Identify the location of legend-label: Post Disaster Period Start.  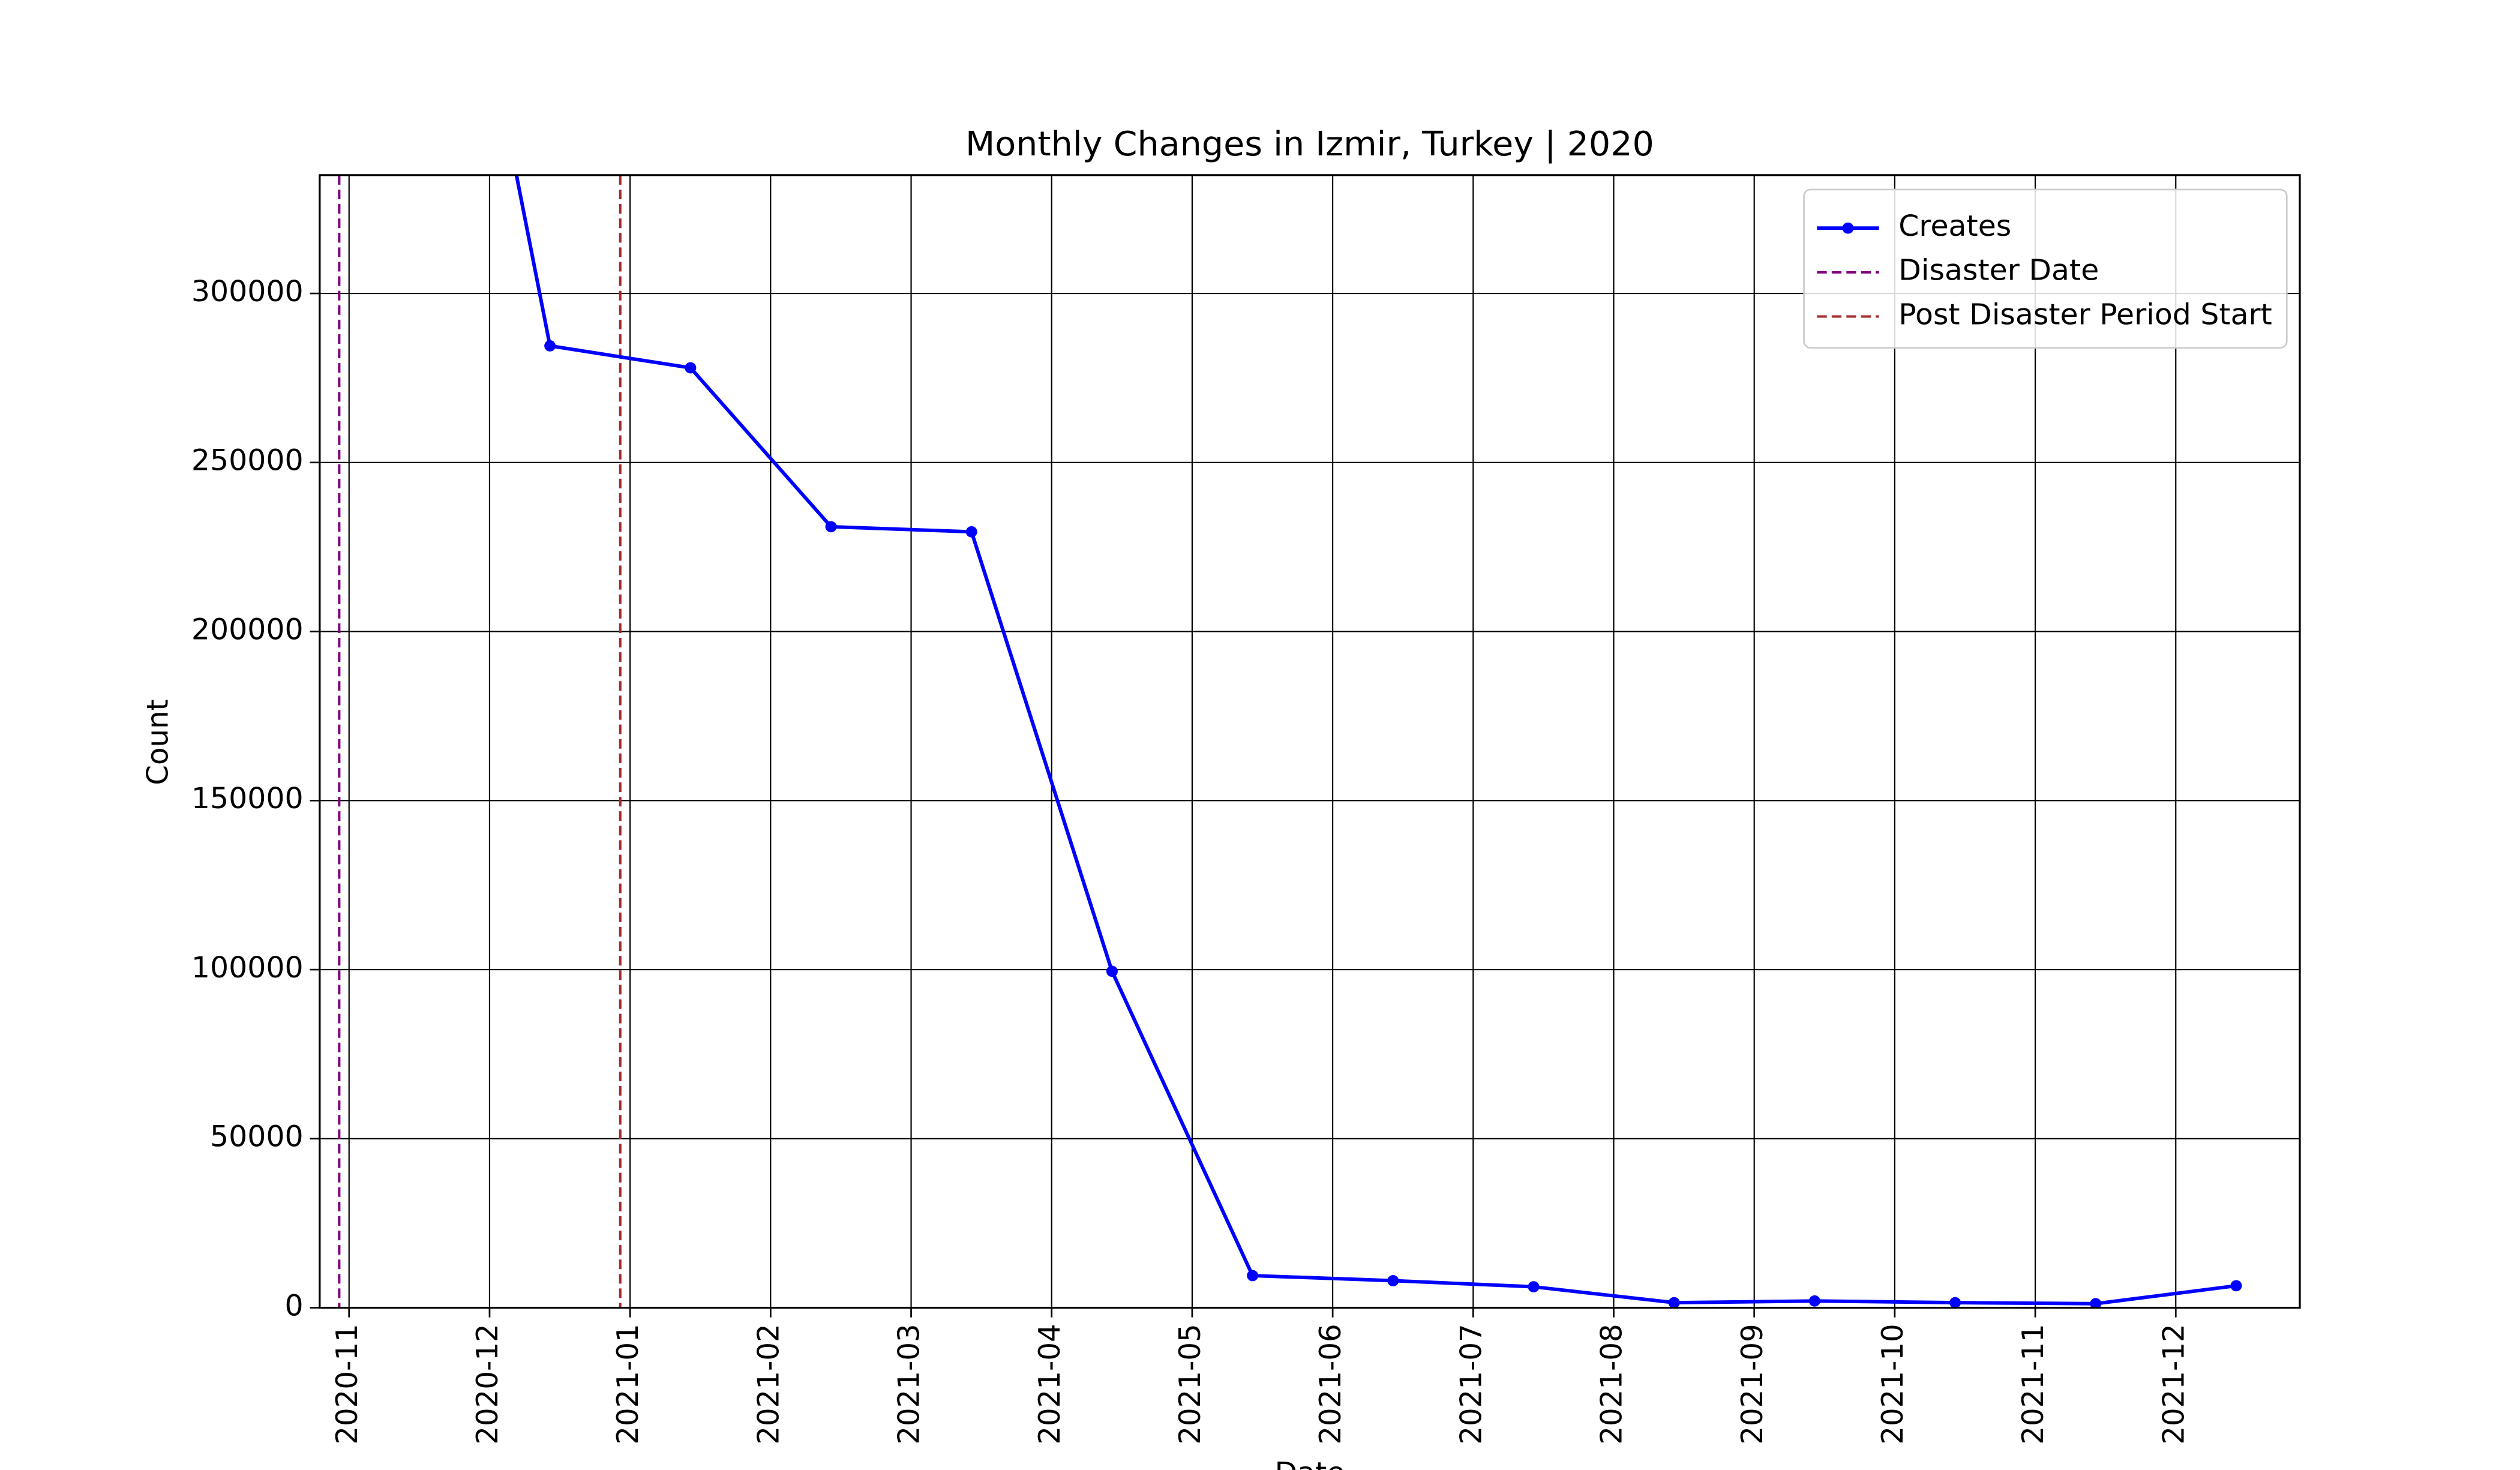
(2085, 315).